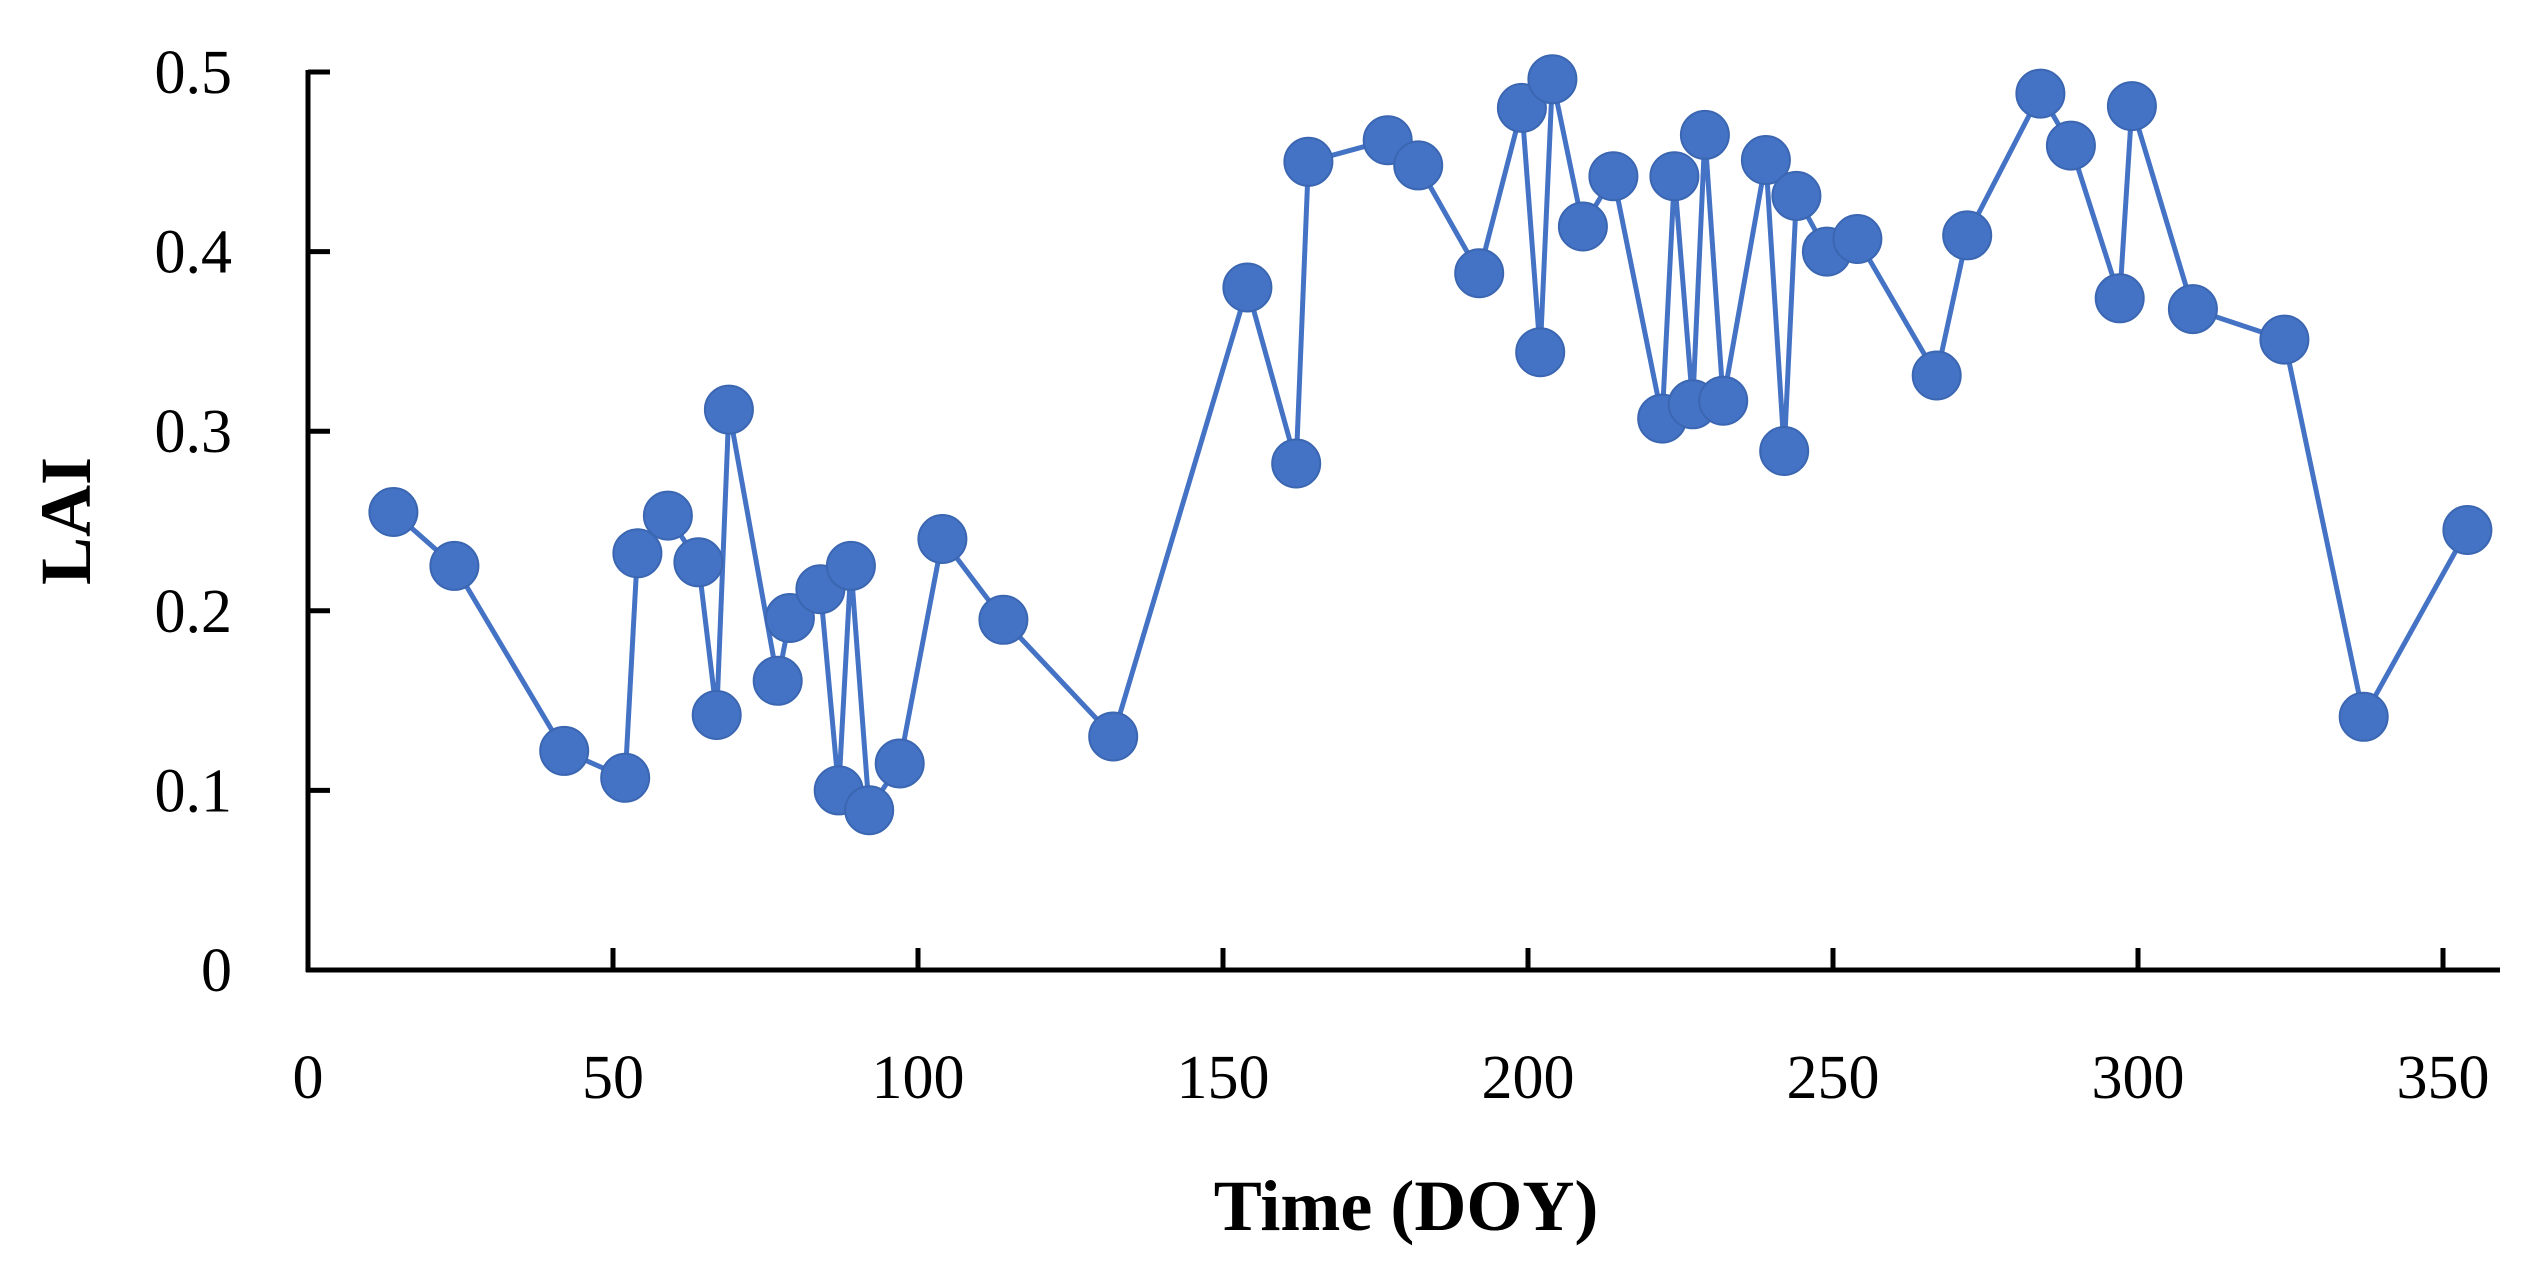 Image resolution: width=2531 pixels, height=1271 pixels. What do you see at coordinates (194, 253) in the screenshot?
I see `y-tick-label: 0.4` at bounding box center [194, 253].